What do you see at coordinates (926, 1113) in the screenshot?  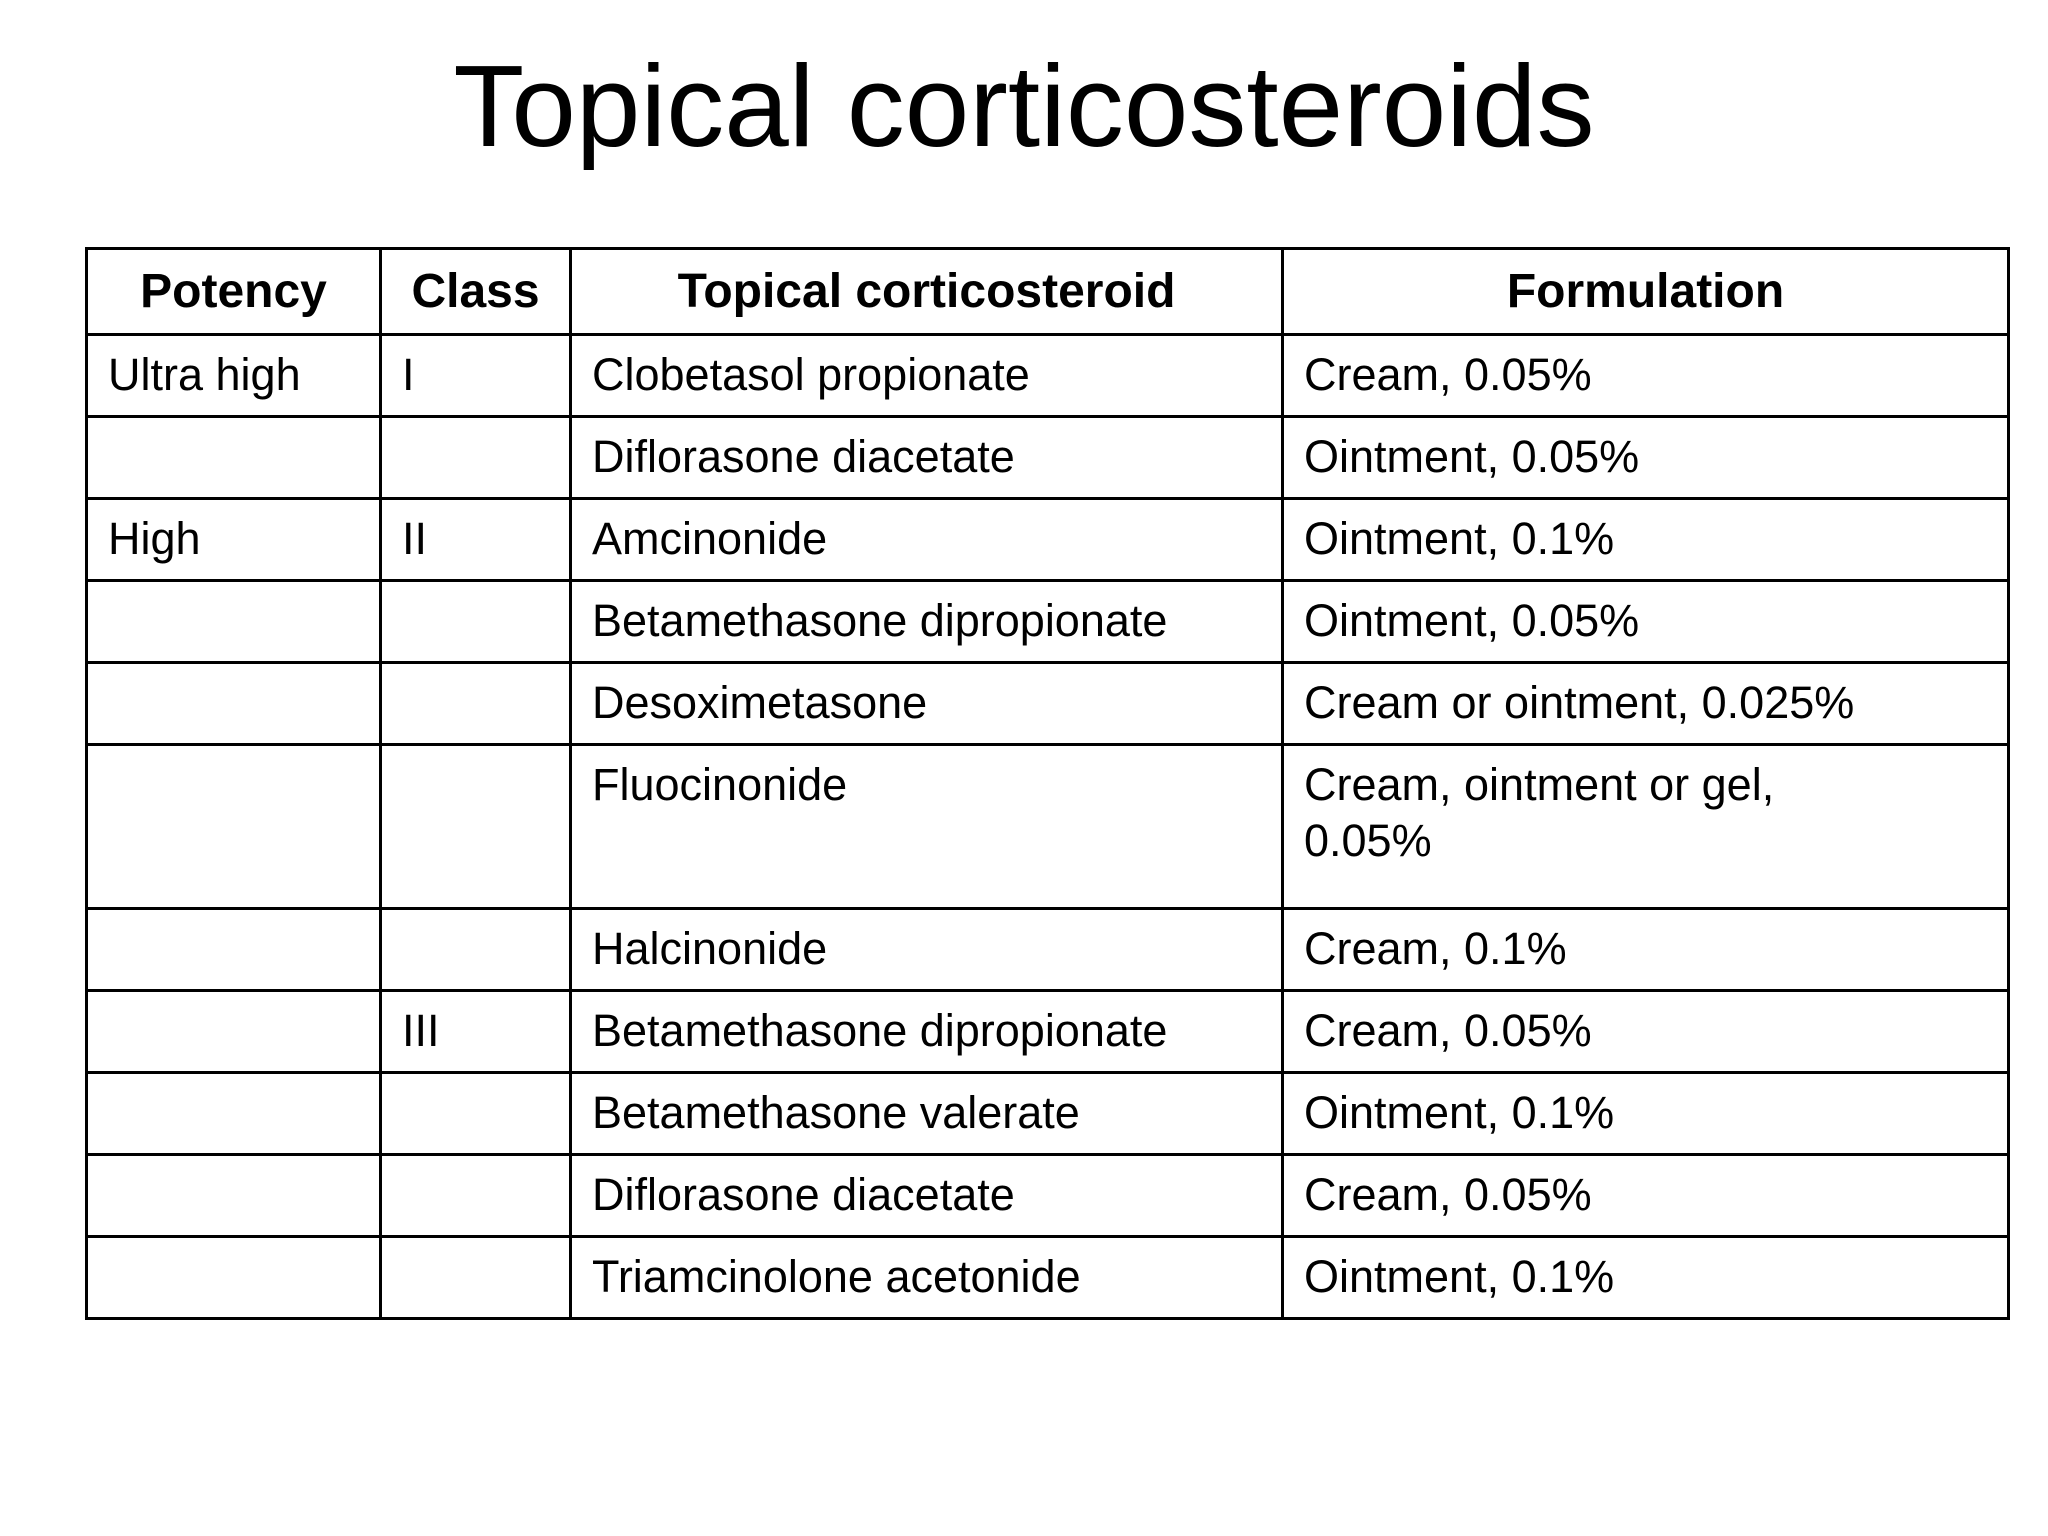 I see `cell-drug: Betamethasone valerate` at bounding box center [926, 1113].